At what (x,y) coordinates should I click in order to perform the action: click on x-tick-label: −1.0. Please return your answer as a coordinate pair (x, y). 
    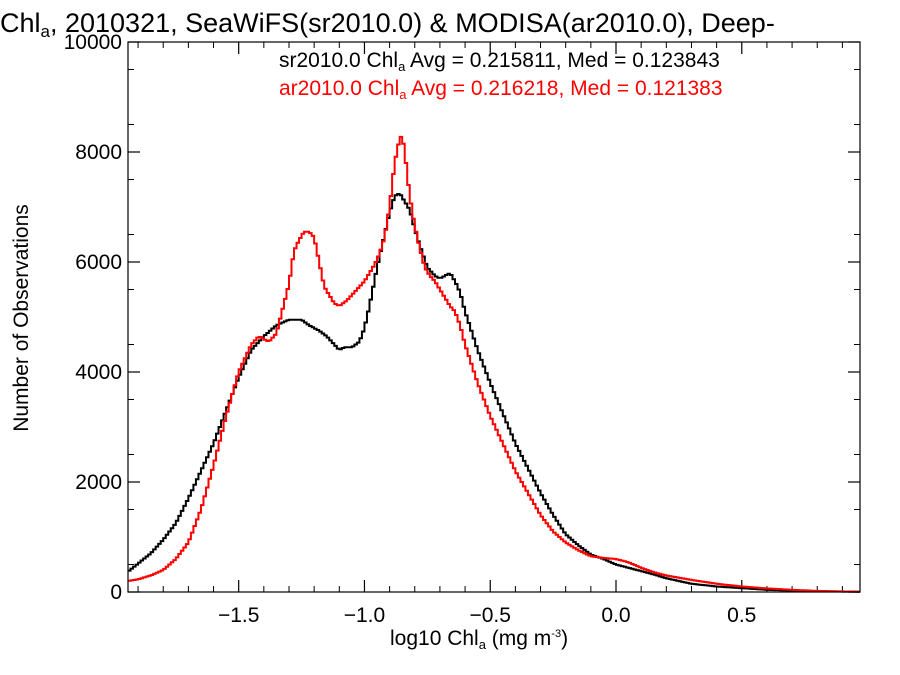
    Looking at the image, I should click on (364, 615).